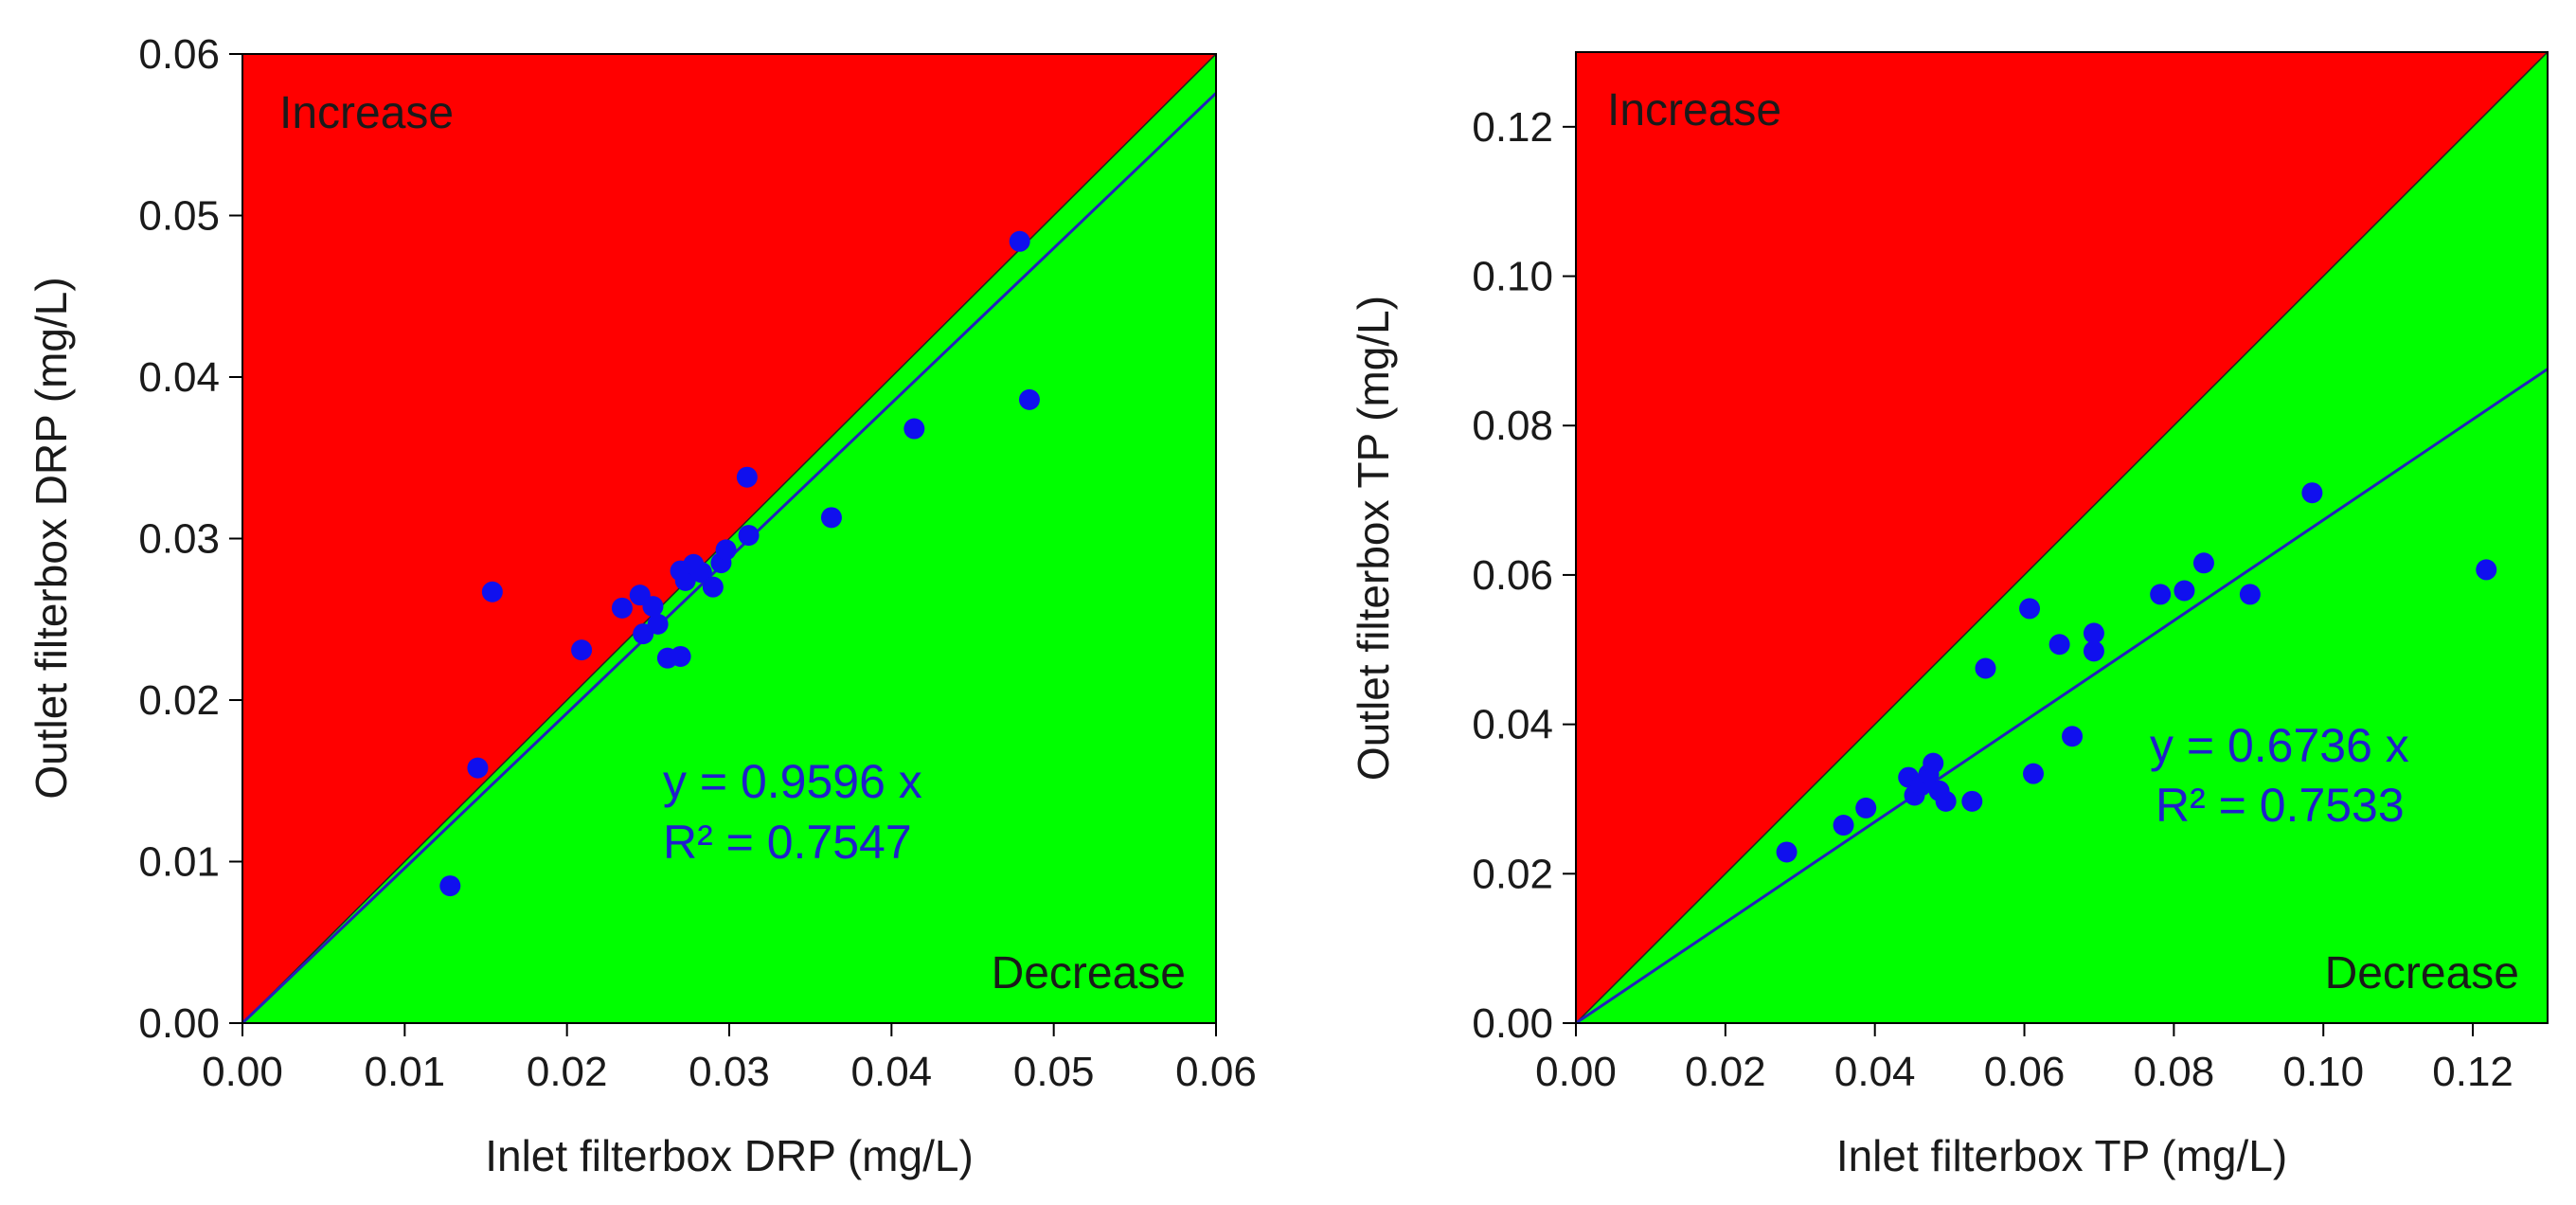 The image size is (2576, 1205). What do you see at coordinates (179, 216) in the screenshot?
I see `y-tick-label: 0.05` at bounding box center [179, 216].